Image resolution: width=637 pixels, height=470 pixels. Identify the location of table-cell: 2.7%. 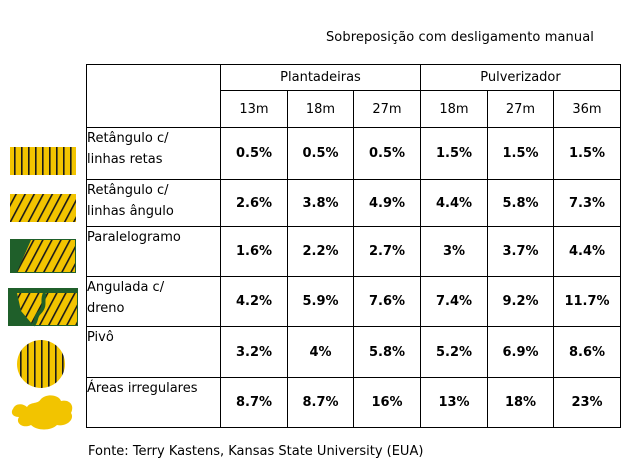
(387, 251).